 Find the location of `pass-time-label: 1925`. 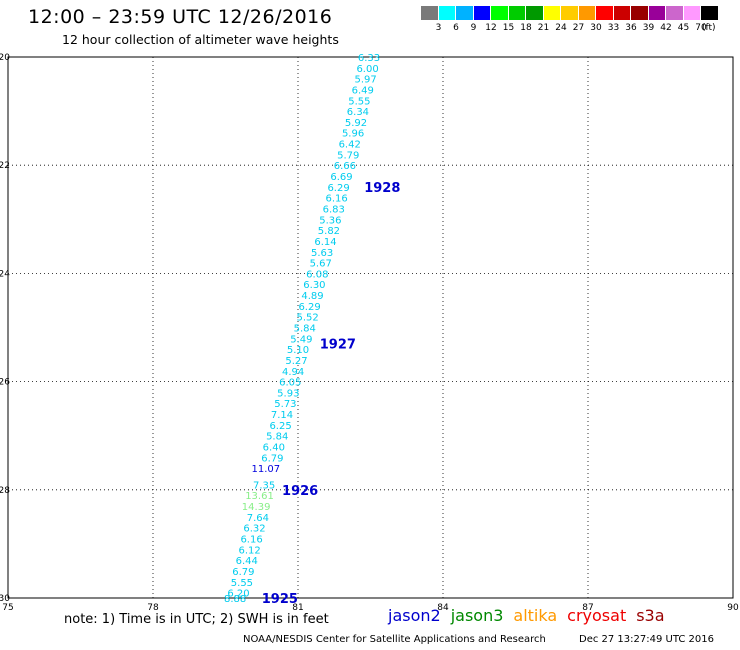

pass-time-label: 1925 is located at coordinates (280, 599).